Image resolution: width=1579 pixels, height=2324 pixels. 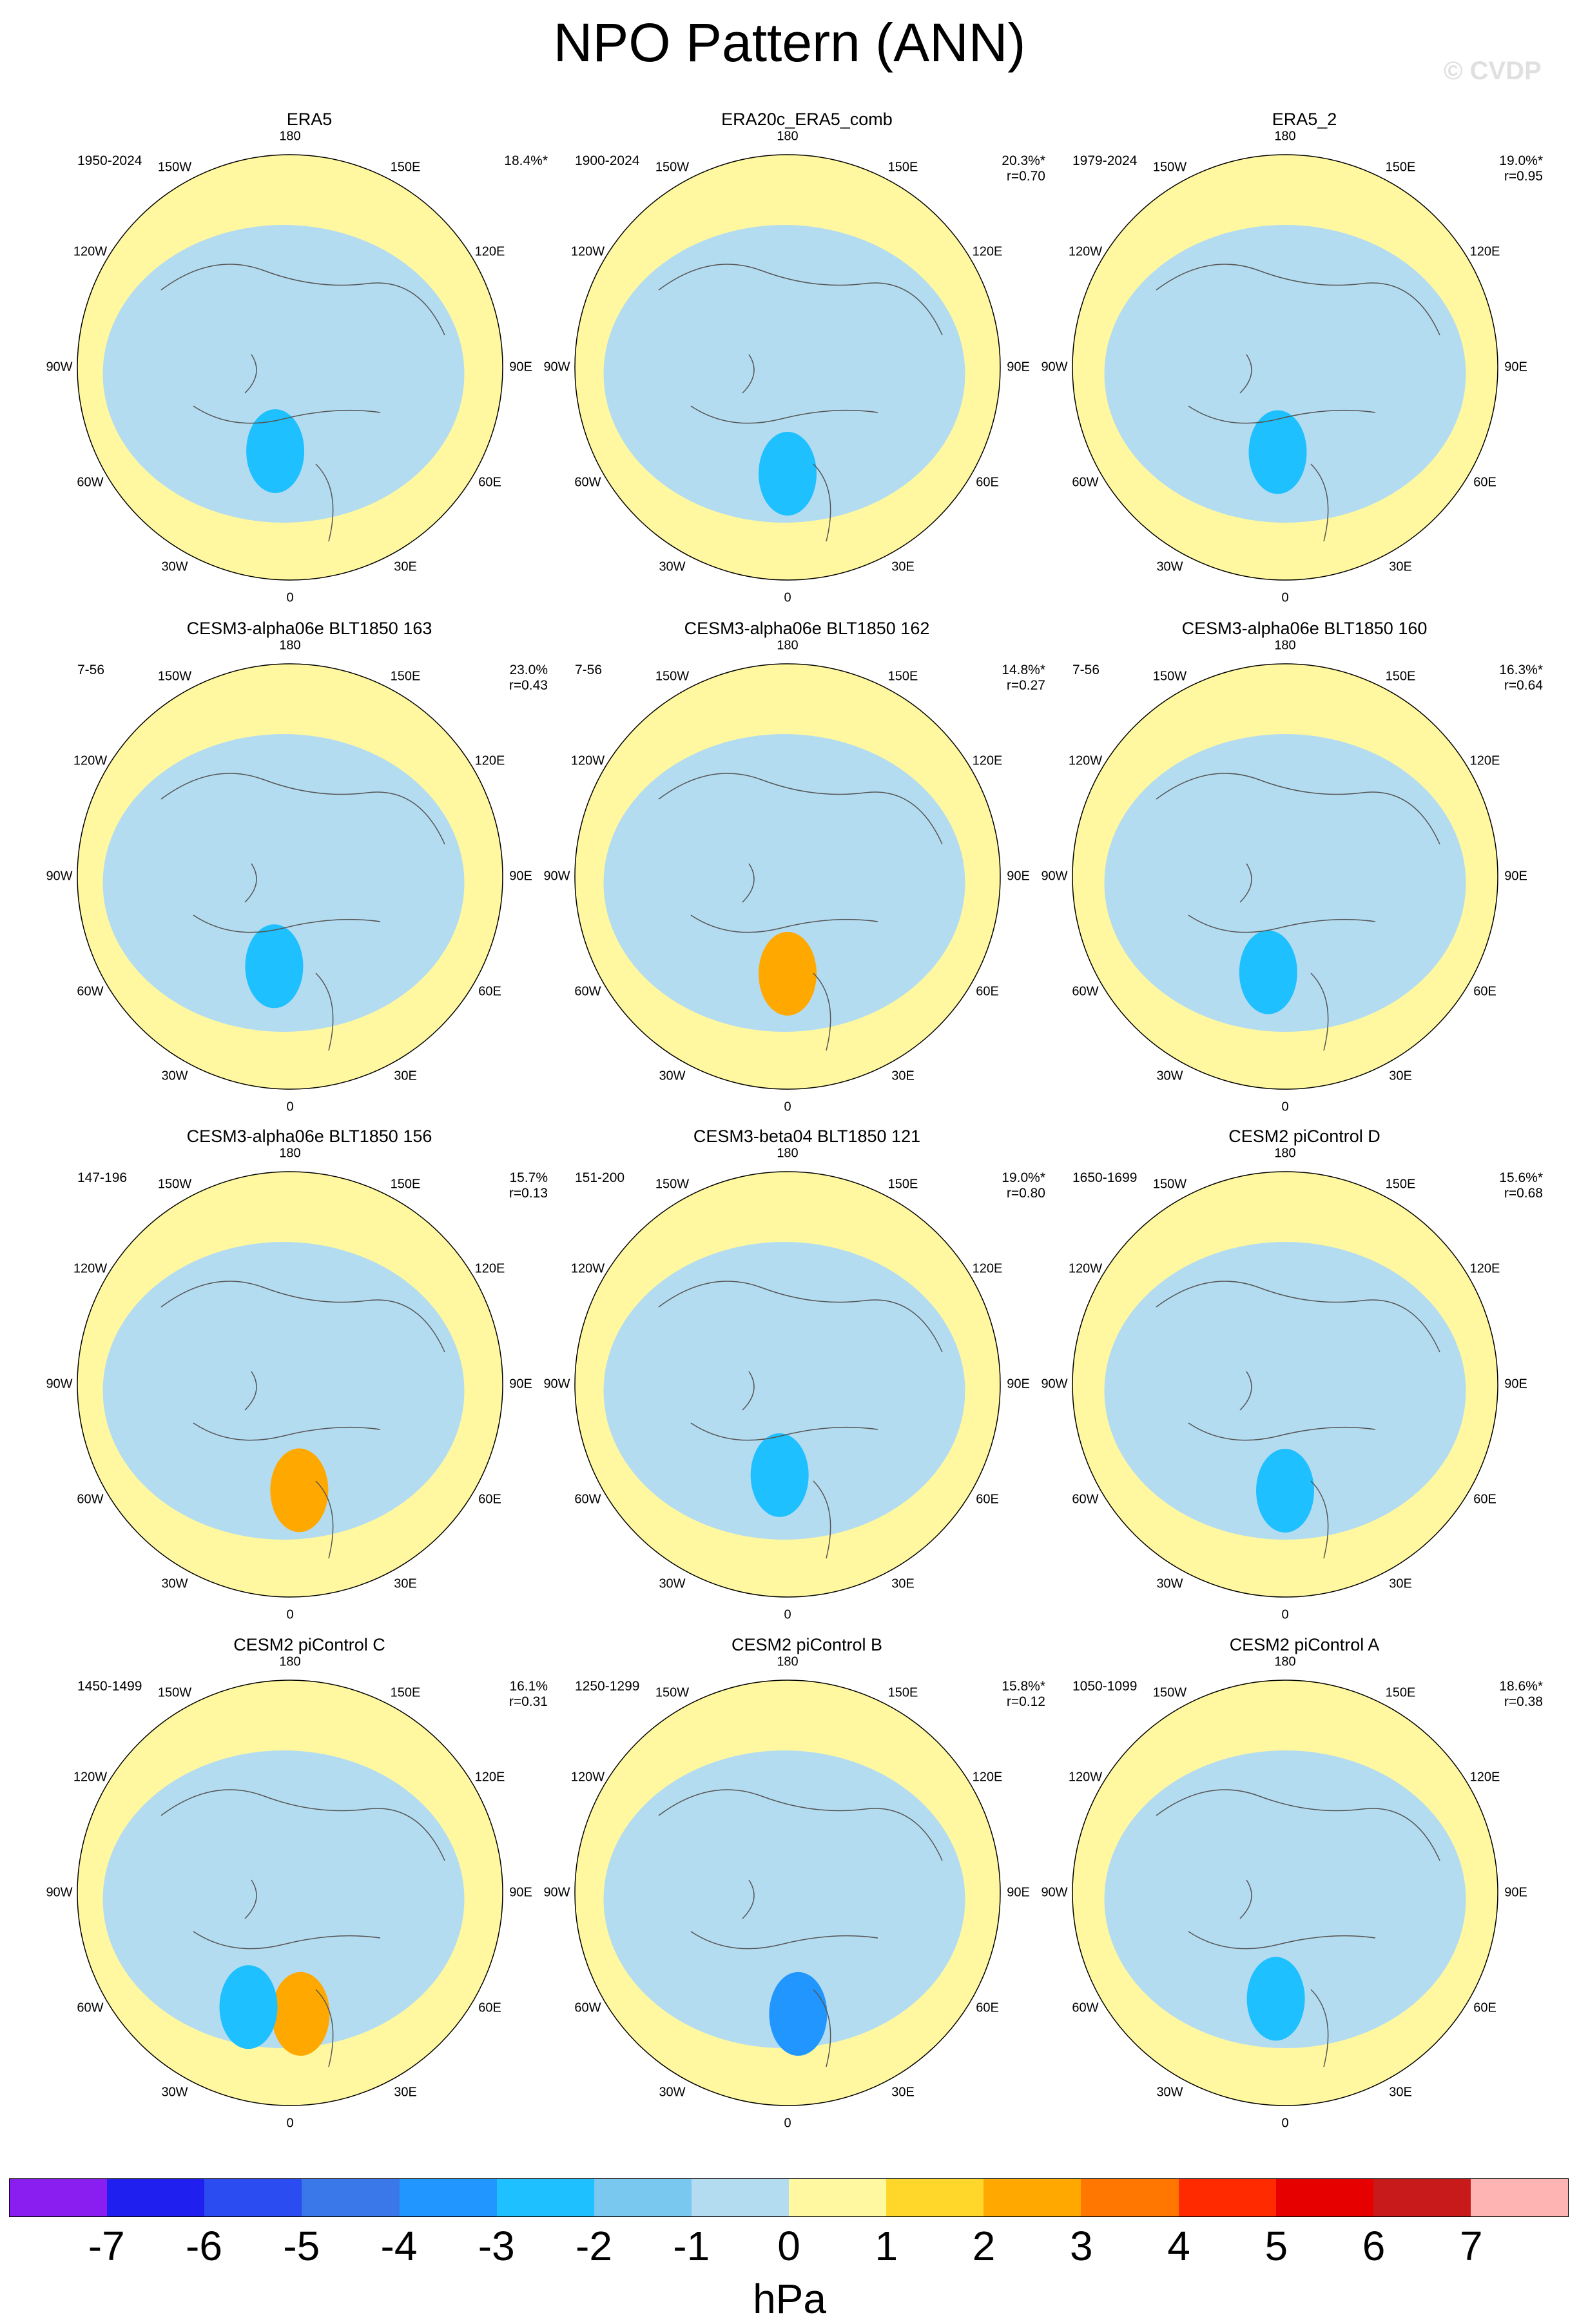 What do you see at coordinates (607, 1686) in the screenshot?
I see `panel-years: 1250-1299` at bounding box center [607, 1686].